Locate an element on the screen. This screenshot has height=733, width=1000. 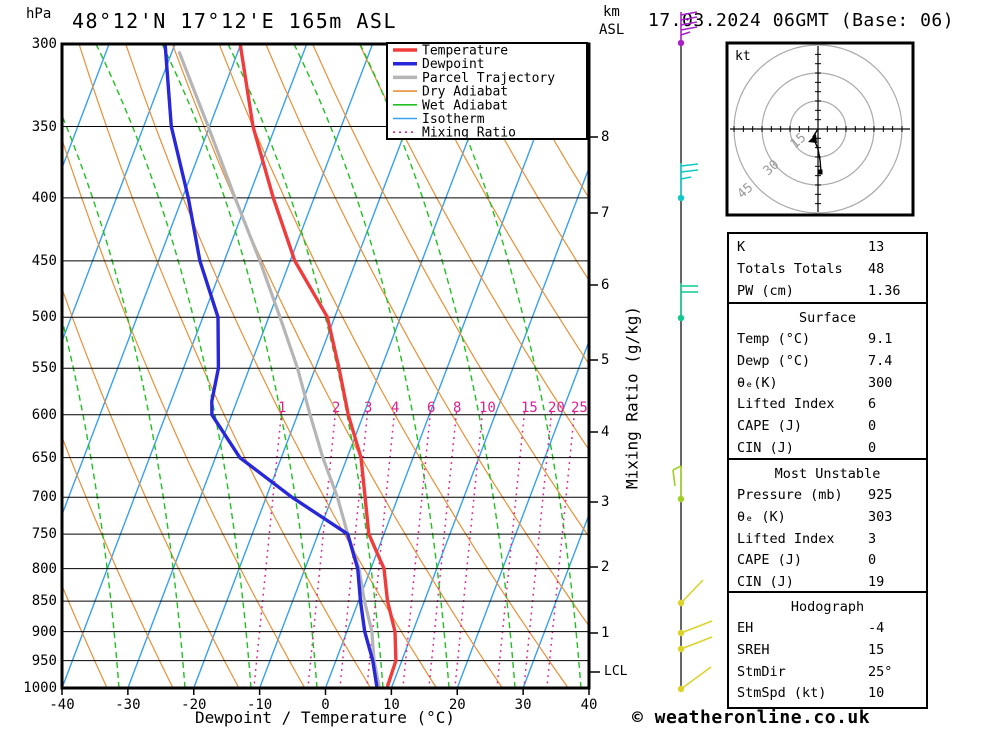
table-row-value: 7.4 is located at coordinates (880, 360).